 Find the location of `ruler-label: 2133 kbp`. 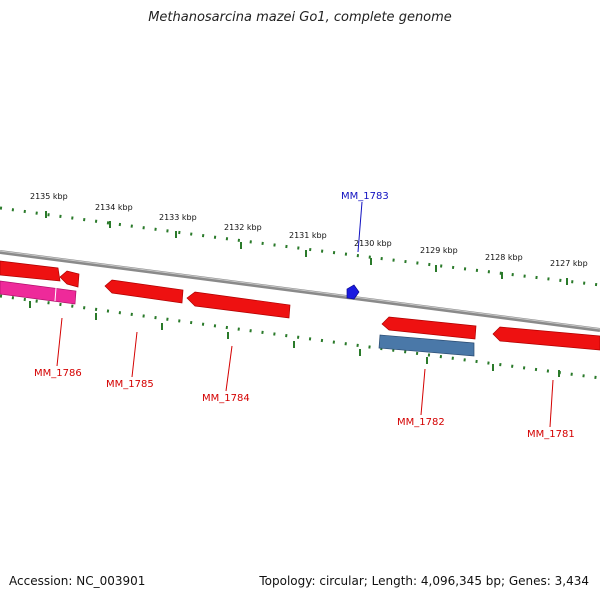

ruler-label: 2133 kbp is located at coordinates (178, 217).